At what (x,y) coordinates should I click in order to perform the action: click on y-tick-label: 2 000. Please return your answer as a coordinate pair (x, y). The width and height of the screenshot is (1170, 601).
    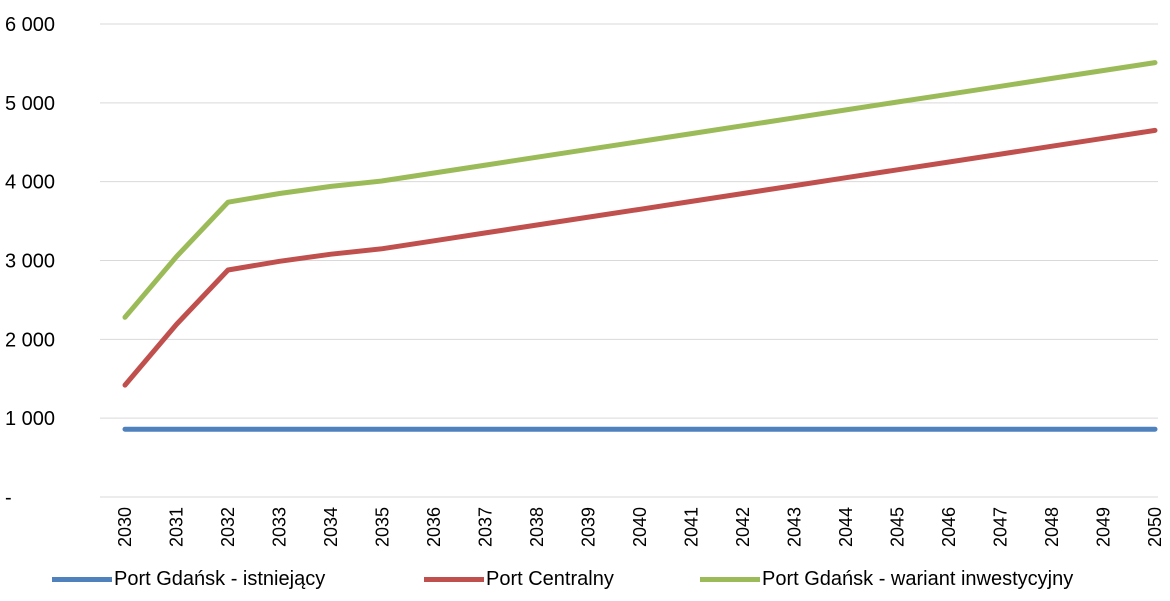
    Looking at the image, I should click on (30, 340).